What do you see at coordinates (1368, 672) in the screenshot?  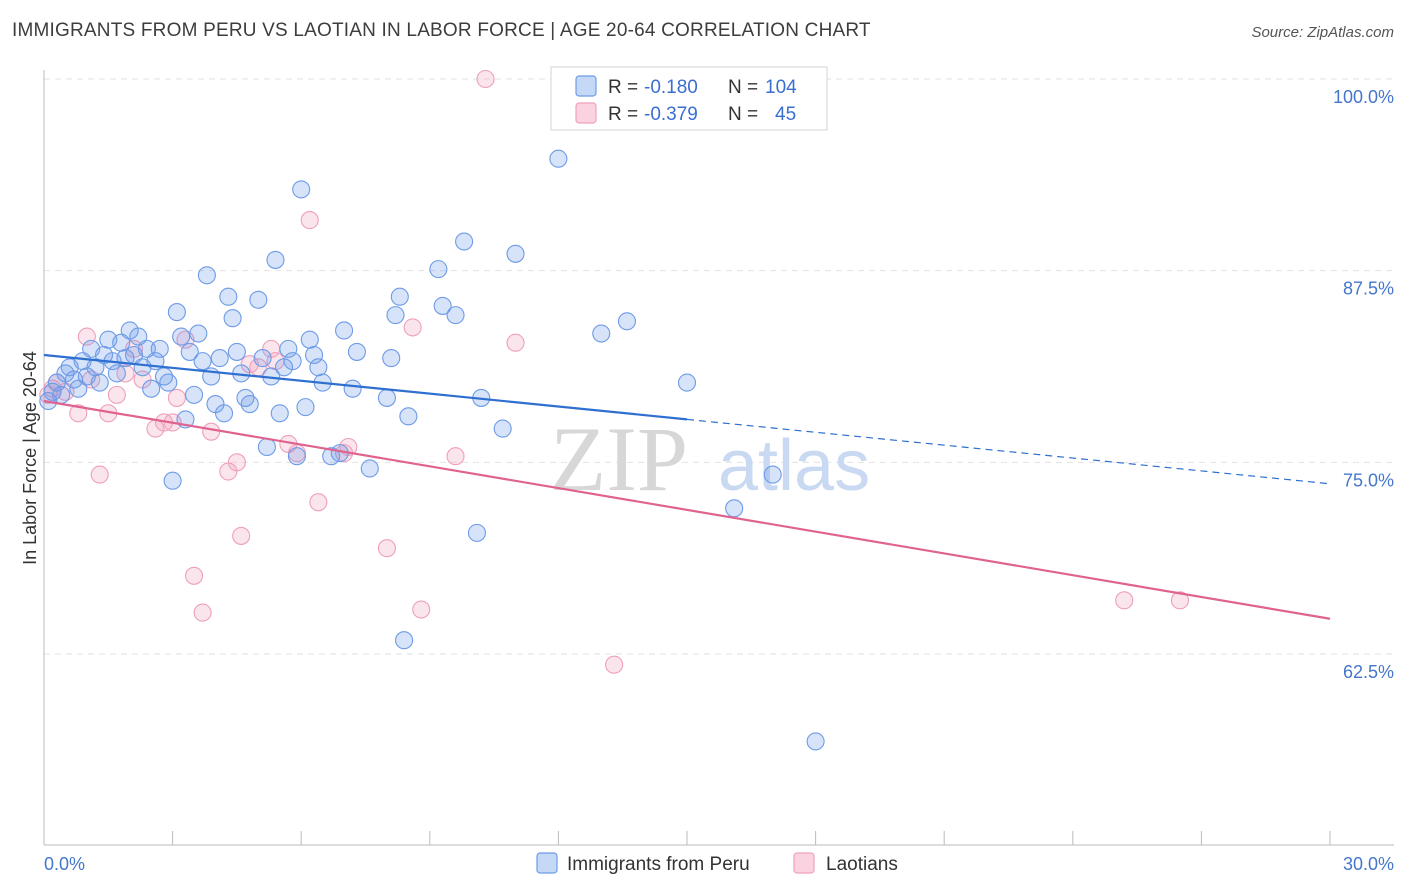 I see `y-tick-label: 62.5%` at bounding box center [1368, 672].